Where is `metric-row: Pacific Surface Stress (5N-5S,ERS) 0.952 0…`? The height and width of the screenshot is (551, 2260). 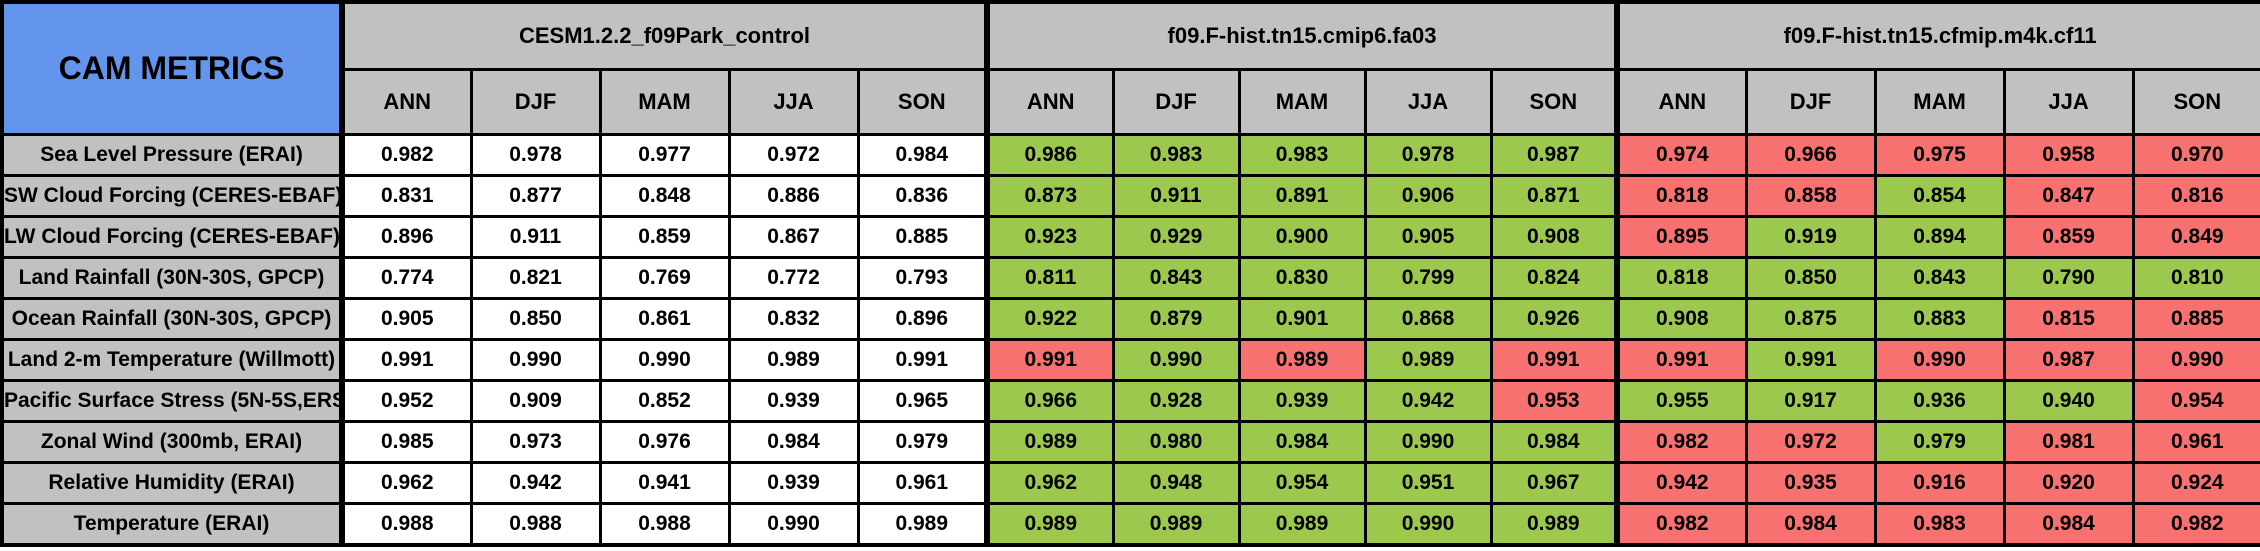
metric-row: Pacific Surface Stress (5N-5S,ERS) 0.952 0… is located at coordinates (1130, 400).